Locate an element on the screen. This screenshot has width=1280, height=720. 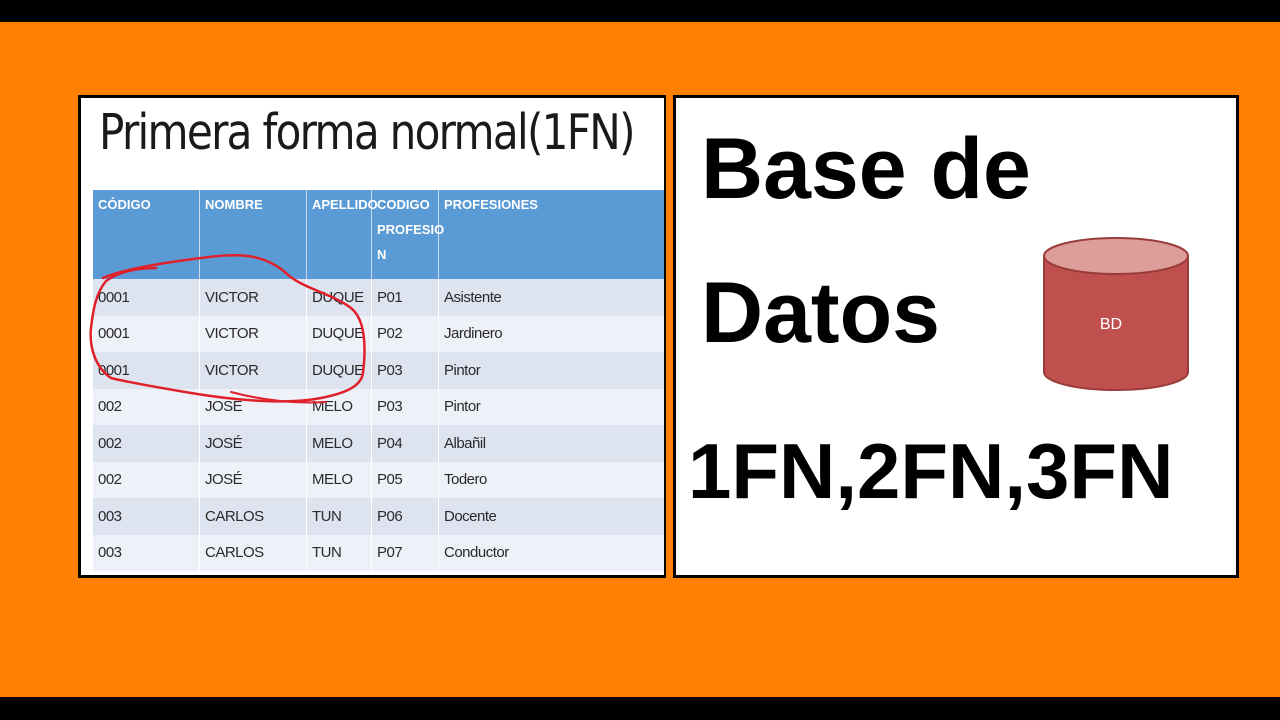
table-row: 002 JOSÉ MELO P03 Pintor is located at coordinates (378, 406).